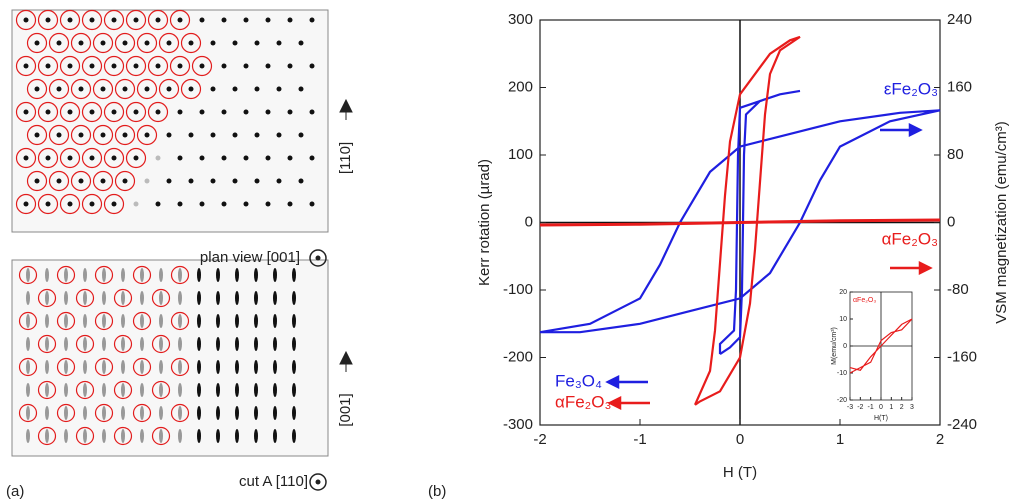 Image resolution: width=1031 pixels, height=503 pixels. What do you see at coordinates (15, 491) in the screenshot?
I see `panel-label: (a)` at bounding box center [15, 491].